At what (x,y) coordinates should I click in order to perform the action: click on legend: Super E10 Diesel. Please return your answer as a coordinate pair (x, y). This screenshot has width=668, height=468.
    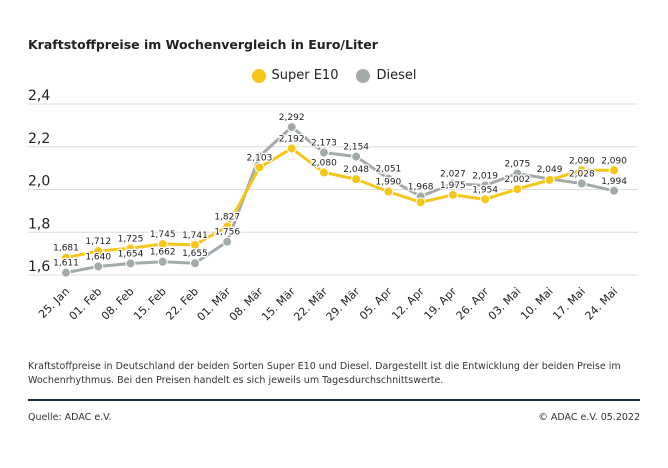
    Looking at the image, I should click on (334, 75).